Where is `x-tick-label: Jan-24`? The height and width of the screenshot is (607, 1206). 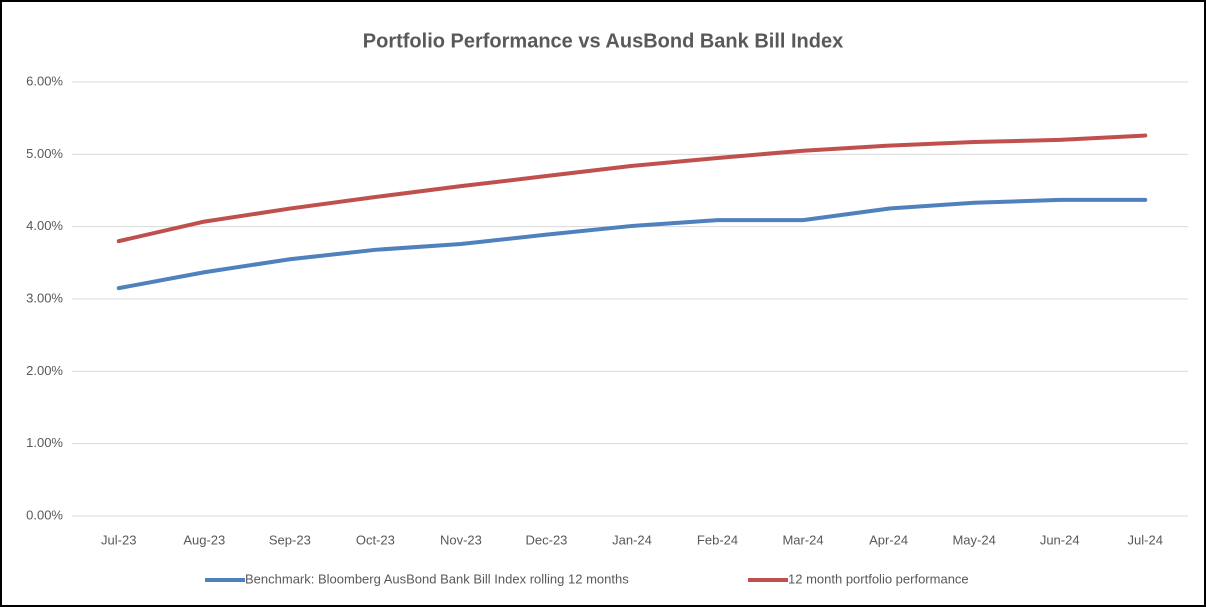
x-tick-label: Jan-24 is located at coordinates (632, 539).